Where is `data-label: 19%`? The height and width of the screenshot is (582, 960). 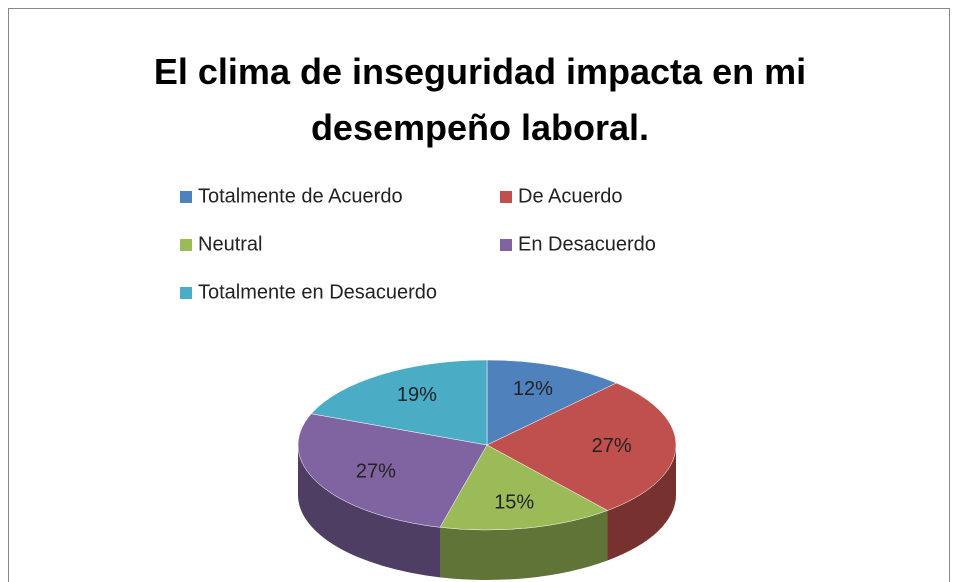
data-label: 19% is located at coordinates (417, 395).